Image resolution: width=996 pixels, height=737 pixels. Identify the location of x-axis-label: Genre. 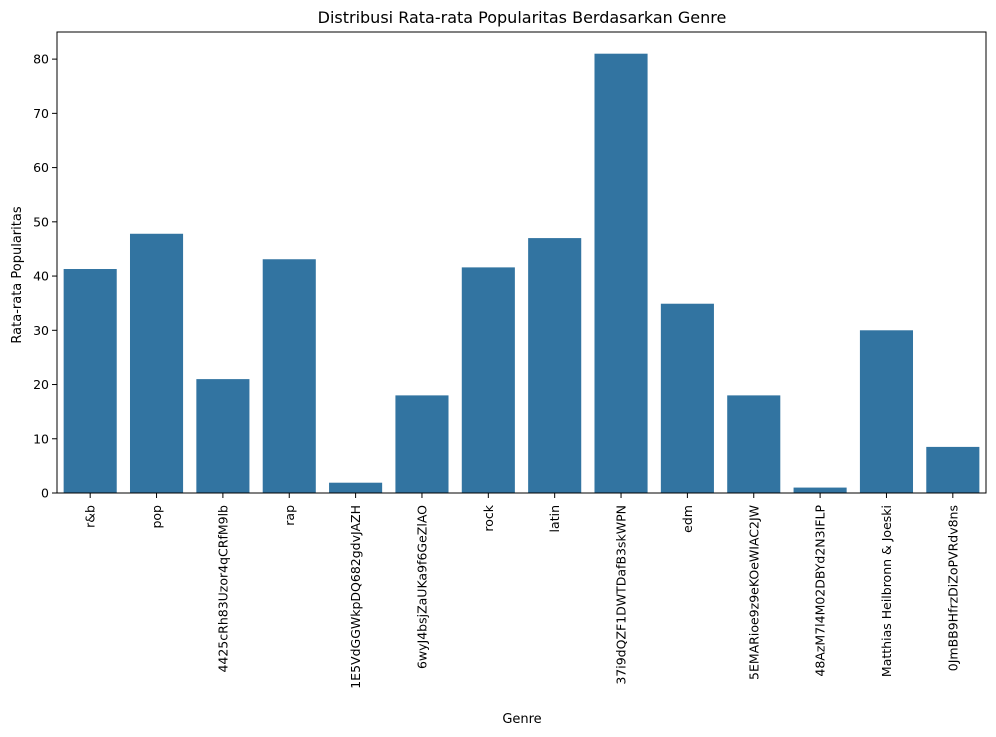
(521, 719).